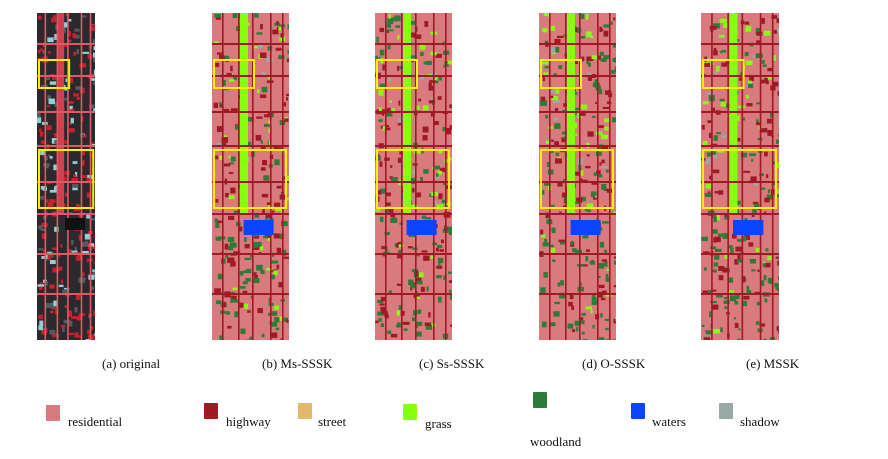 Image resolution: width=888 pixels, height=459 pixels. What do you see at coordinates (332, 421) in the screenshot?
I see `legend-label-street: street` at bounding box center [332, 421].